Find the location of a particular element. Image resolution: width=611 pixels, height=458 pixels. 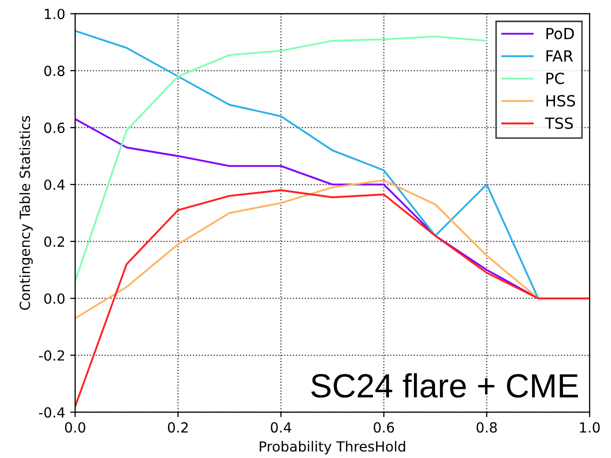

y-tick-label: 0.0 is located at coordinates (54, 298).